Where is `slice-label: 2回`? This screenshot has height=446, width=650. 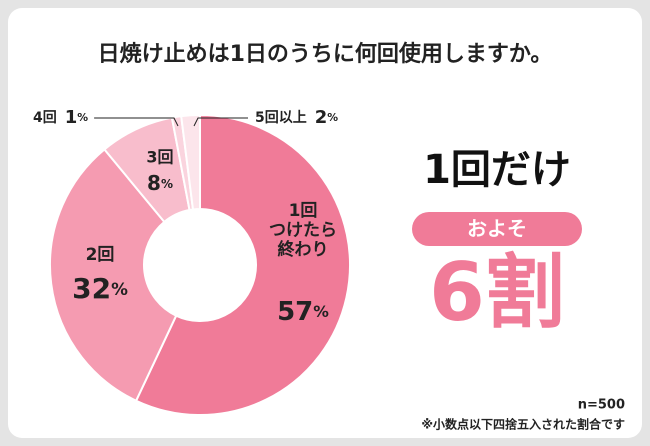
slice-label: 2回 is located at coordinates (100, 255).